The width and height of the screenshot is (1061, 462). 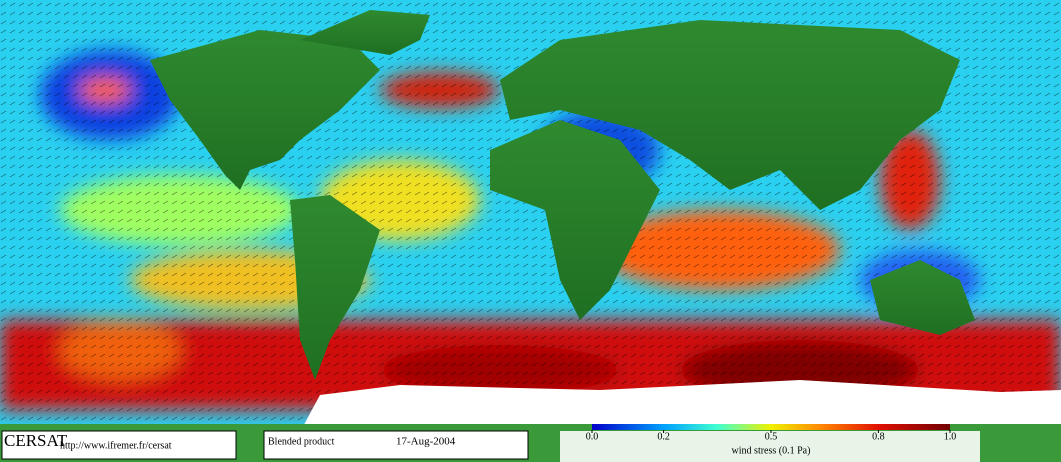 I want to click on north-america, so click(x=265, y=110).